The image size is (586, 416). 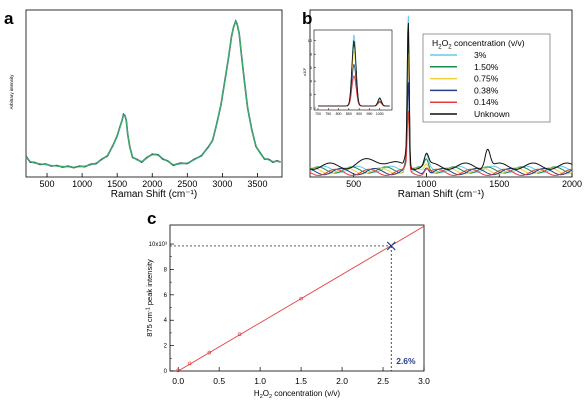 What do you see at coordinates (383, 381) in the screenshot?
I see `c-x-tick-label: 2.5` at bounding box center [383, 381].